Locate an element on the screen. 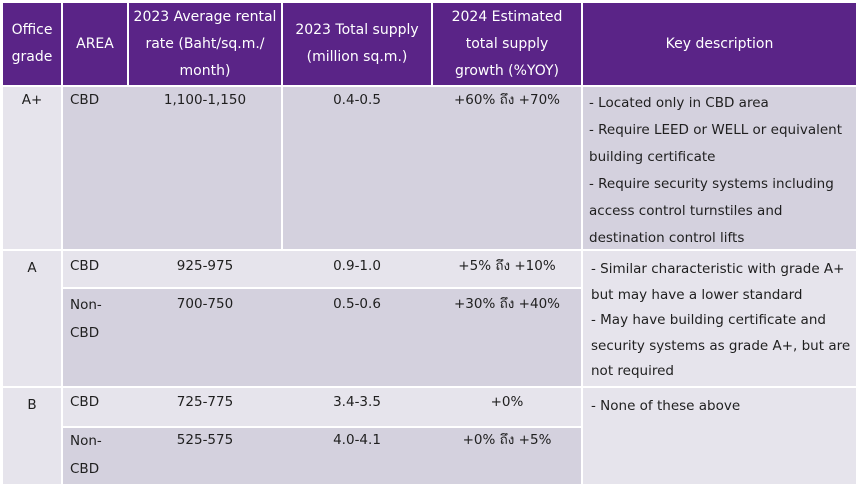 This screenshot has width=858, height=496. header-key-description: Key description is located at coordinates (719, 44).